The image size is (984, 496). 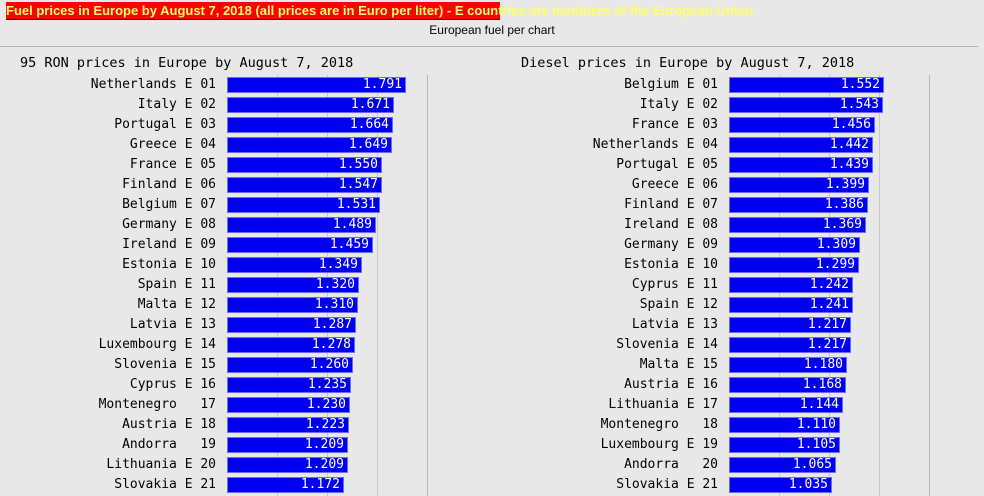 I want to click on divider, so click(x=489, y=46).